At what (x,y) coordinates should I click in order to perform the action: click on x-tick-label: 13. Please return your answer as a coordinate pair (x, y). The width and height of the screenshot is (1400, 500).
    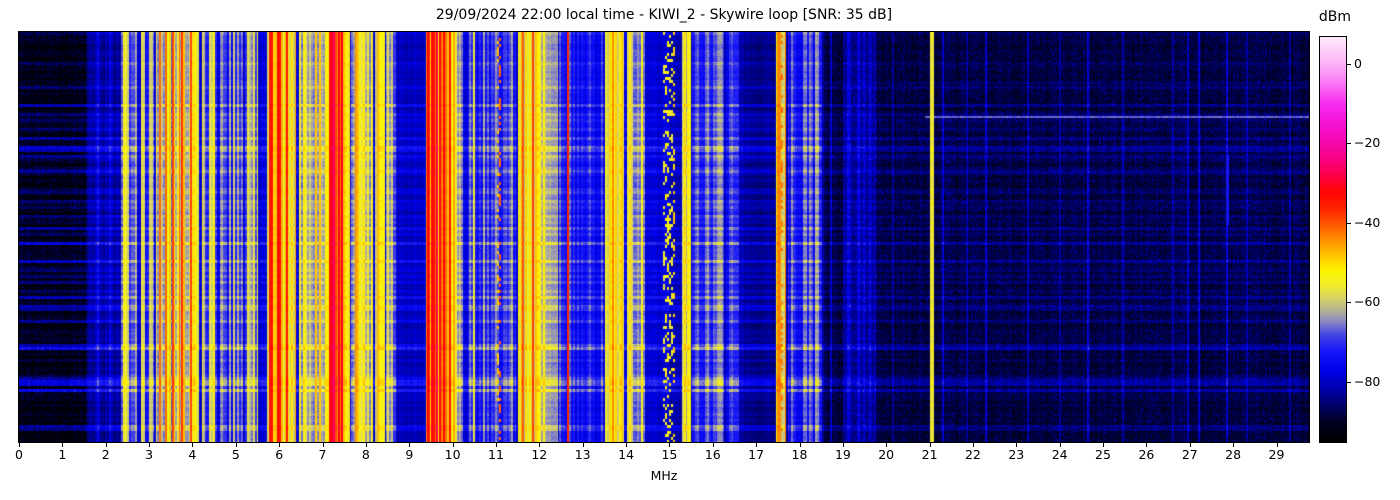
    Looking at the image, I should click on (582, 454).